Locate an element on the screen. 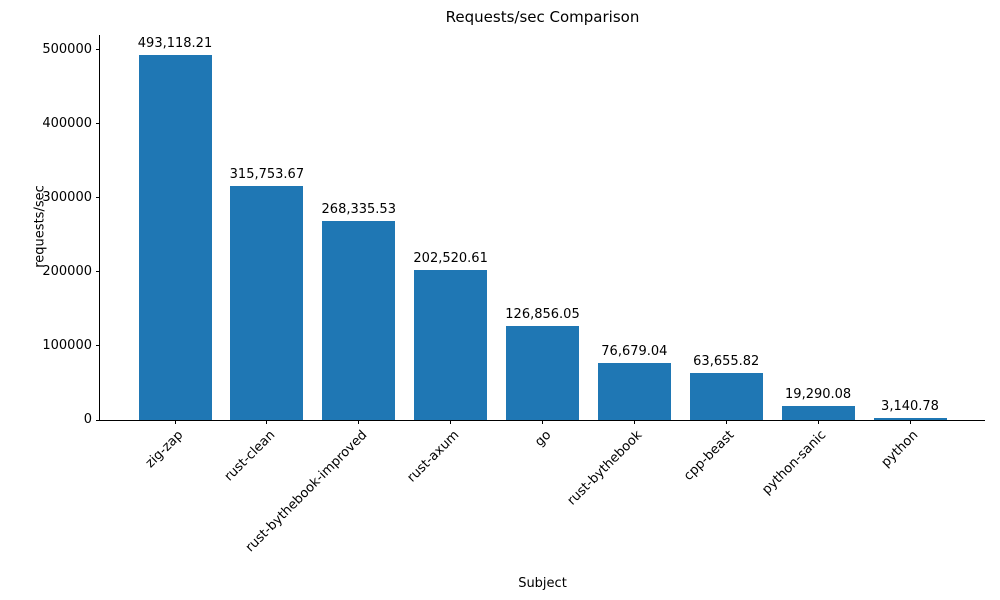 This screenshot has height=600, width=1000. y-tick-label: 100000 is located at coordinates (67, 345).